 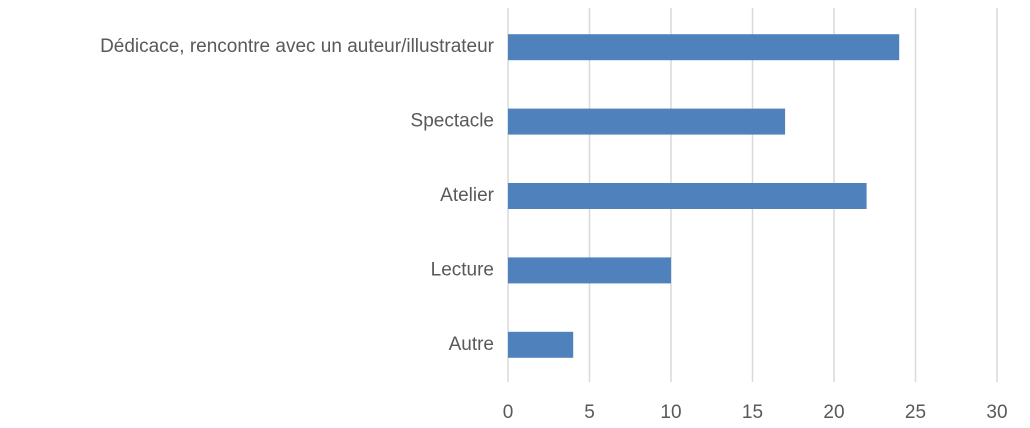 What do you see at coordinates (752, 412) in the screenshot?
I see `x-tick-label: 15` at bounding box center [752, 412].